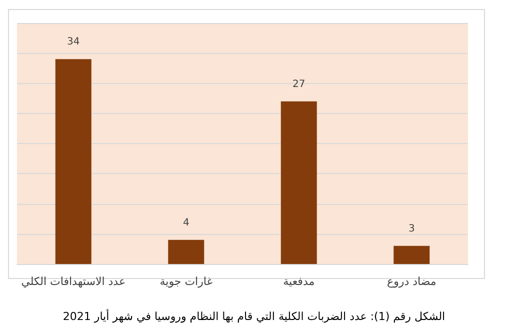  Describe the element at coordinates (73, 42) in the screenshot. I see `data-label: 34` at that location.